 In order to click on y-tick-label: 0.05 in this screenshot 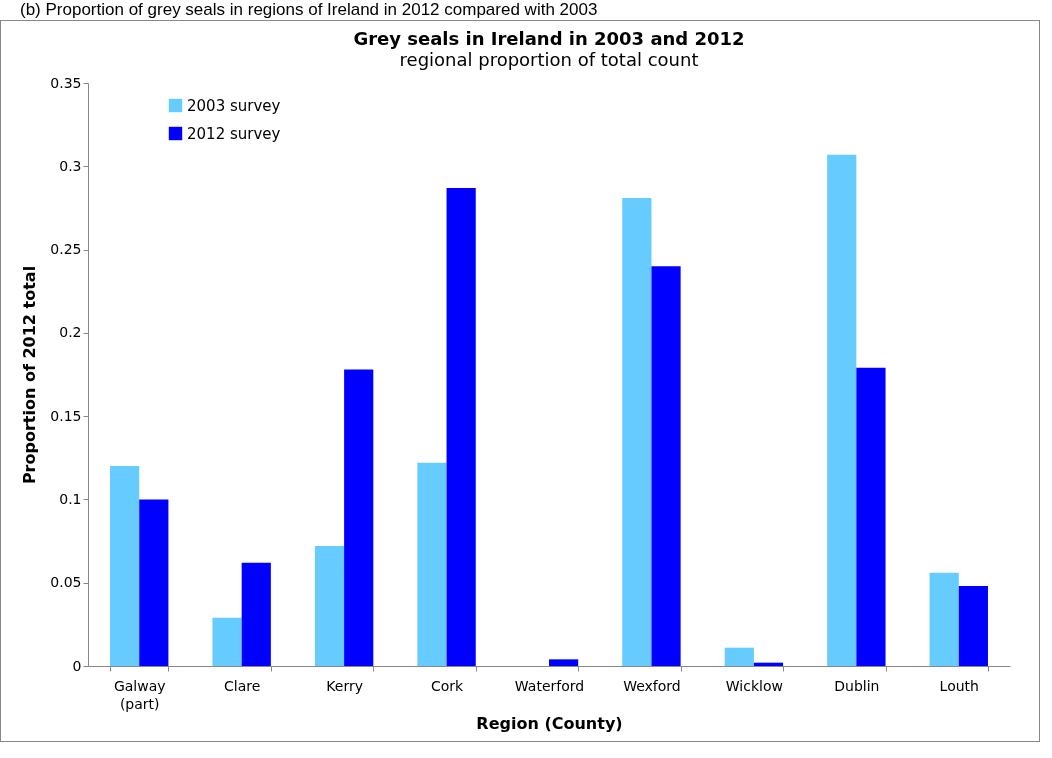, I will do `click(66, 582)`.